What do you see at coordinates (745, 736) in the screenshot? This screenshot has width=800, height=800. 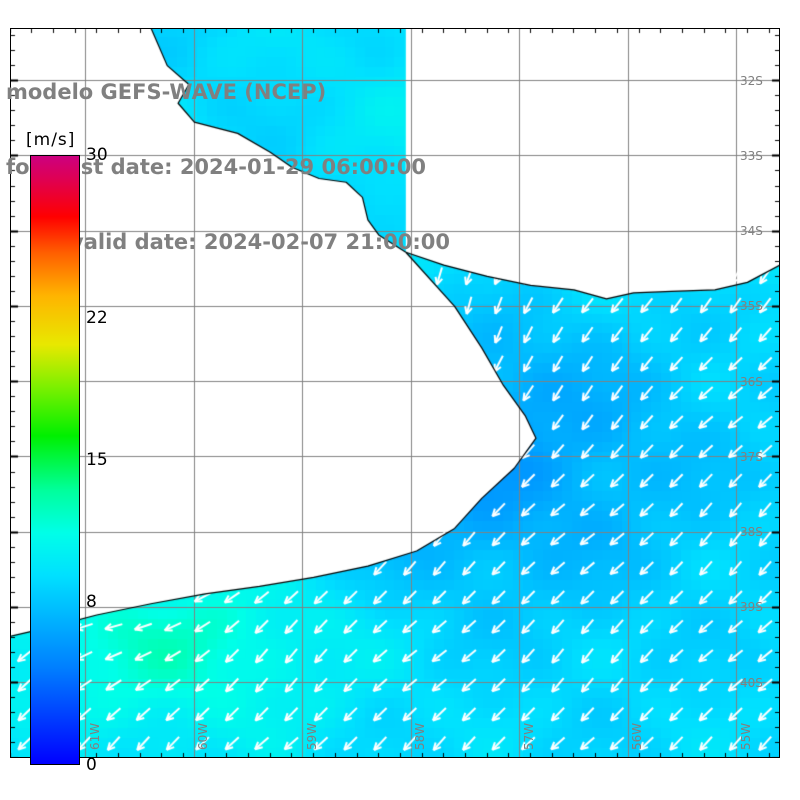 I see `lon-label-55W: 55W` at bounding box center [745, 736].